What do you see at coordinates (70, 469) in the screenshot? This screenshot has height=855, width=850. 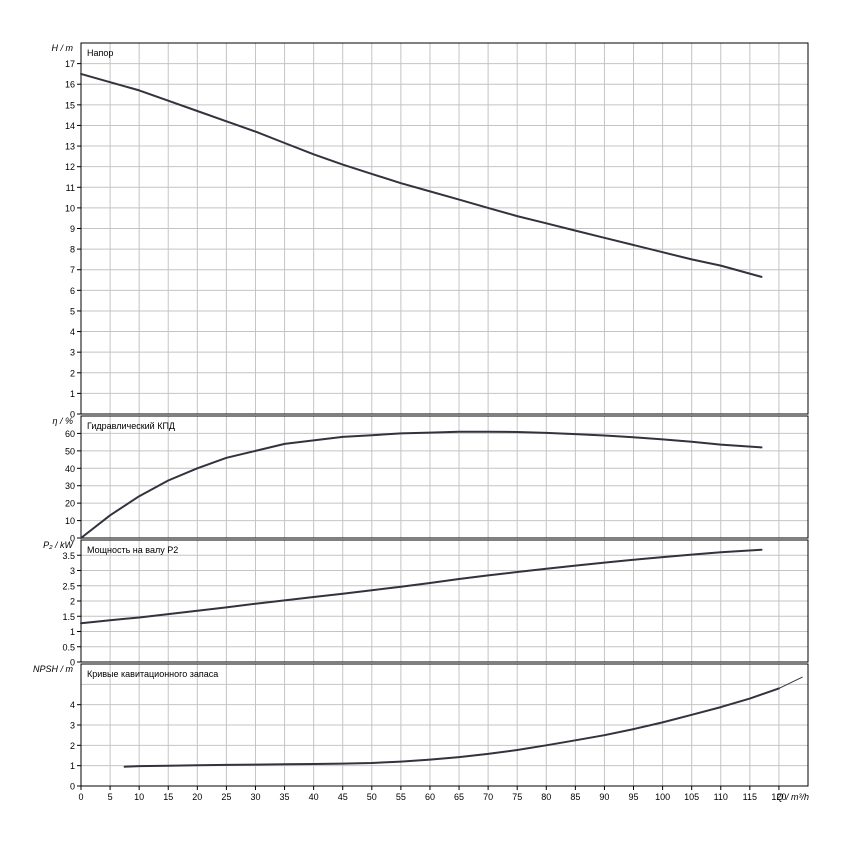 I see `y-tick-label: 40` at bounding box center [70, 469].